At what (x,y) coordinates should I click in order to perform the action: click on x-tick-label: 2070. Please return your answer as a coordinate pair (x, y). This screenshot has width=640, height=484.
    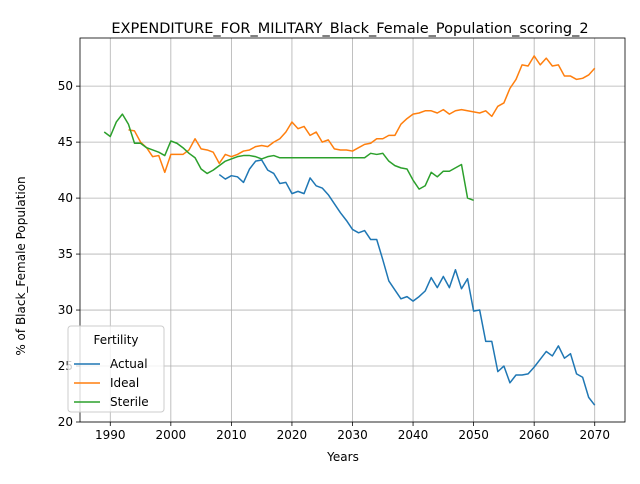
    Looking at the image, I should click on (594, 435).